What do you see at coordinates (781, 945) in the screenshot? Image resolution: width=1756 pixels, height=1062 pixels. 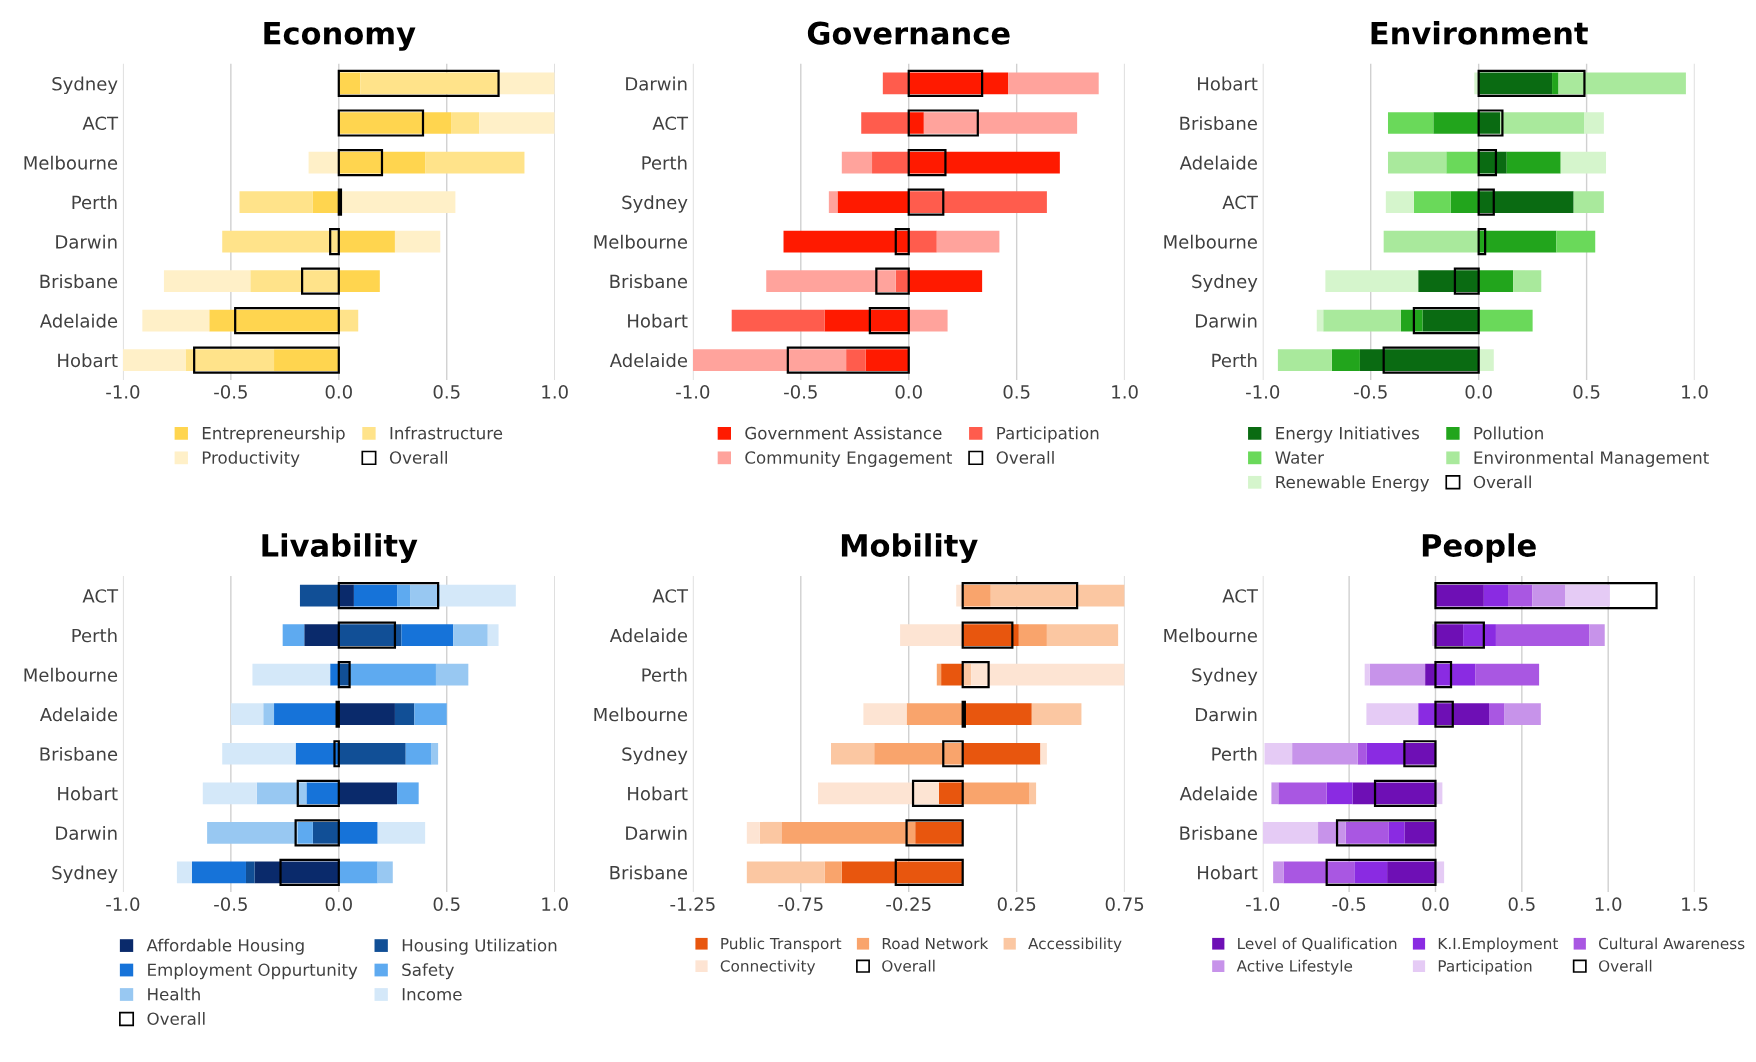 I see `legend-label: Public Transport` at bounding box center [781, 945].